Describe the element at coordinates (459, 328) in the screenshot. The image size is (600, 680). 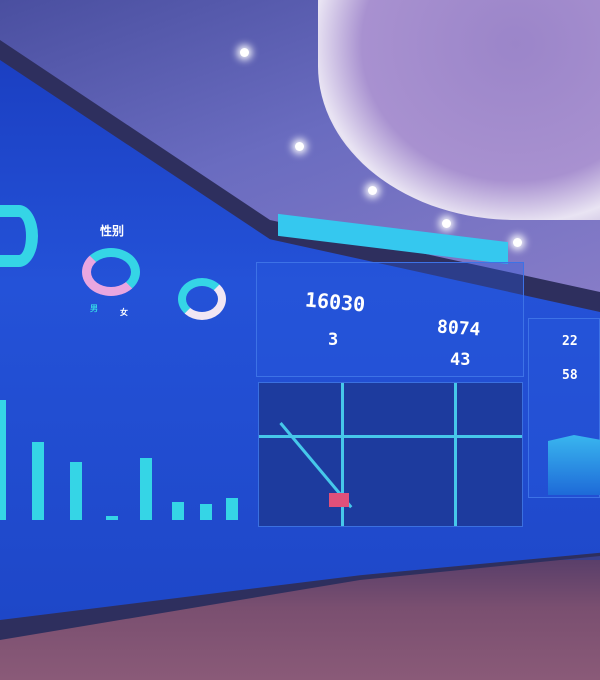
I see `stat-8074: 8074` at that location.